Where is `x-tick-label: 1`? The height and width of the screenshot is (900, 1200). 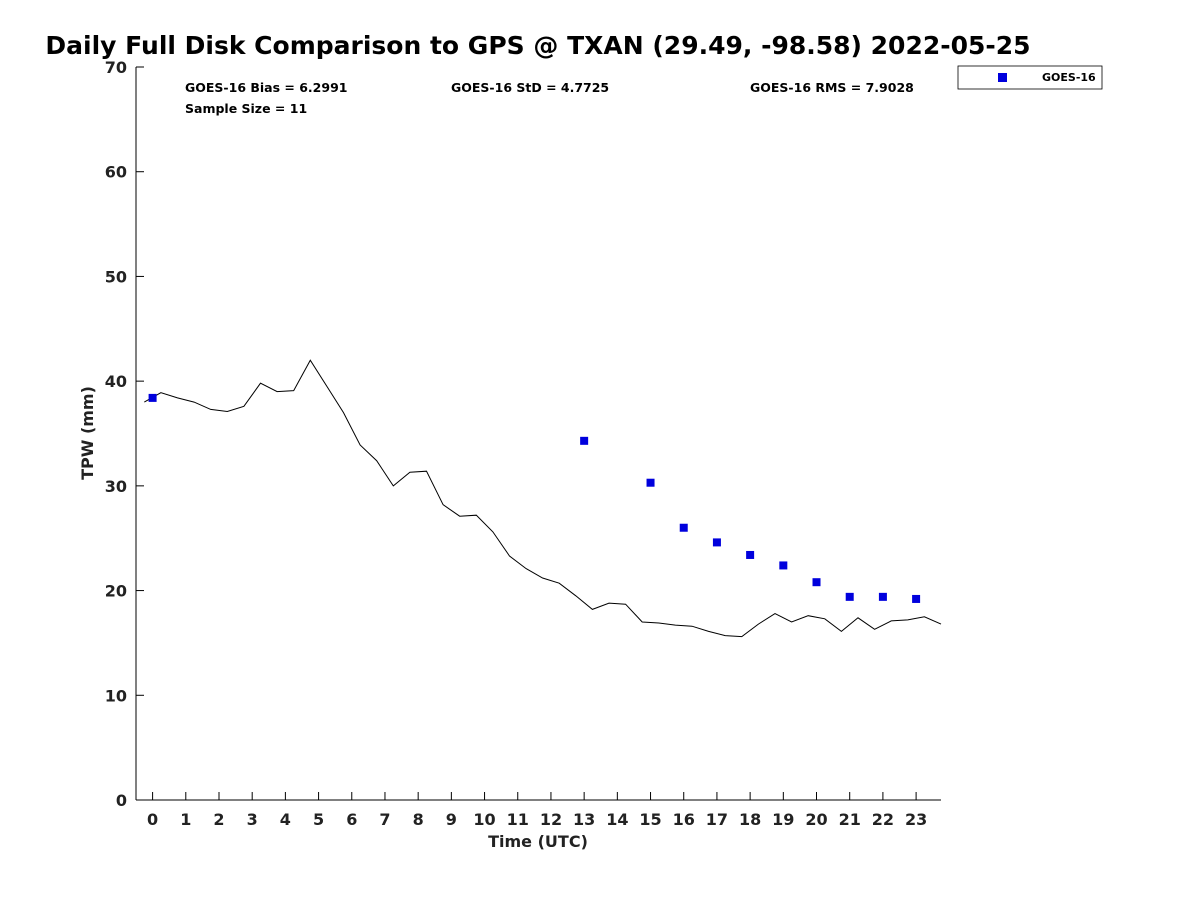 x-tick-label: 1 is located at coordinates (185, 819).